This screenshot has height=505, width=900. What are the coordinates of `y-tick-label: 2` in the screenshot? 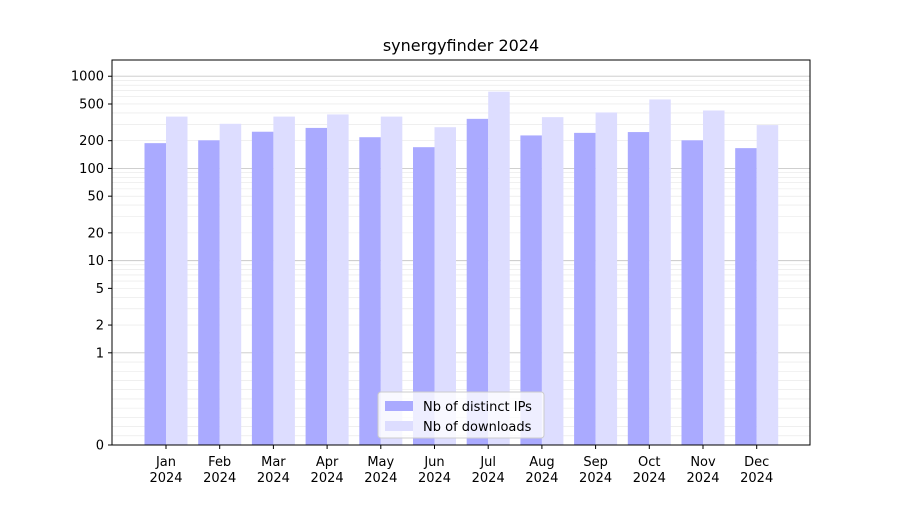 It's located at (100, 326).